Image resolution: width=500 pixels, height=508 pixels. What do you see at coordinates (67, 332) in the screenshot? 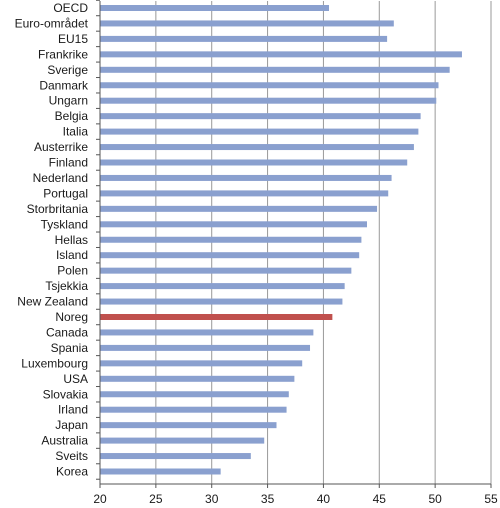
I see `category-label: Canada` at bounding box center [67, 332].